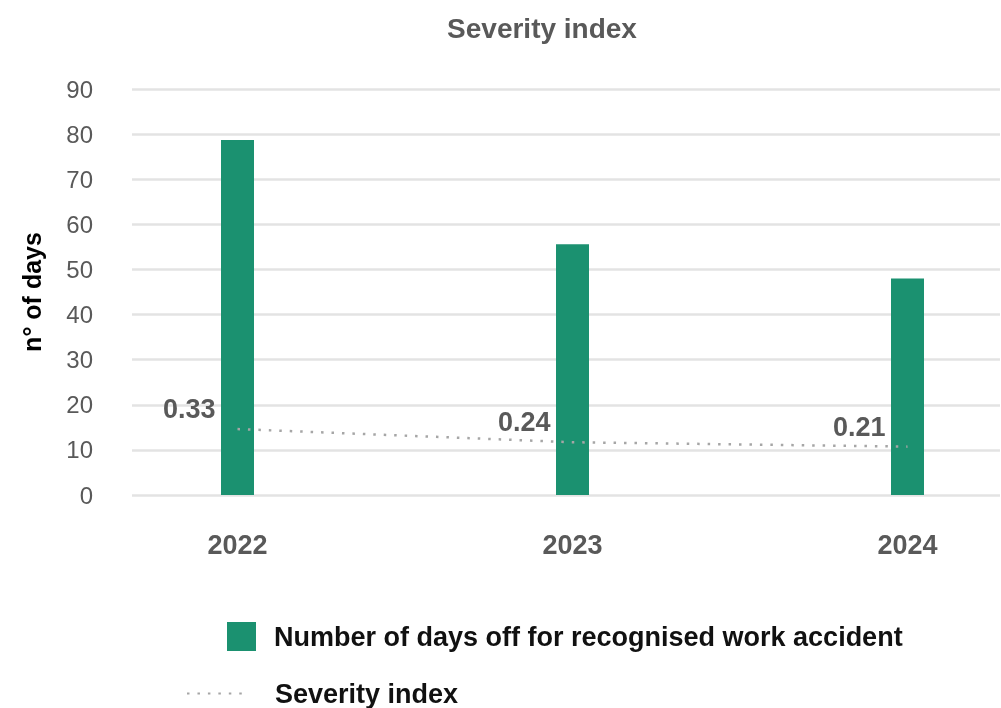 The height and width of the screenshot is (708, 1001). Describe the element at coordinates (86, 495) in the screenshot. I see `y-tick-label: 0` at that location.